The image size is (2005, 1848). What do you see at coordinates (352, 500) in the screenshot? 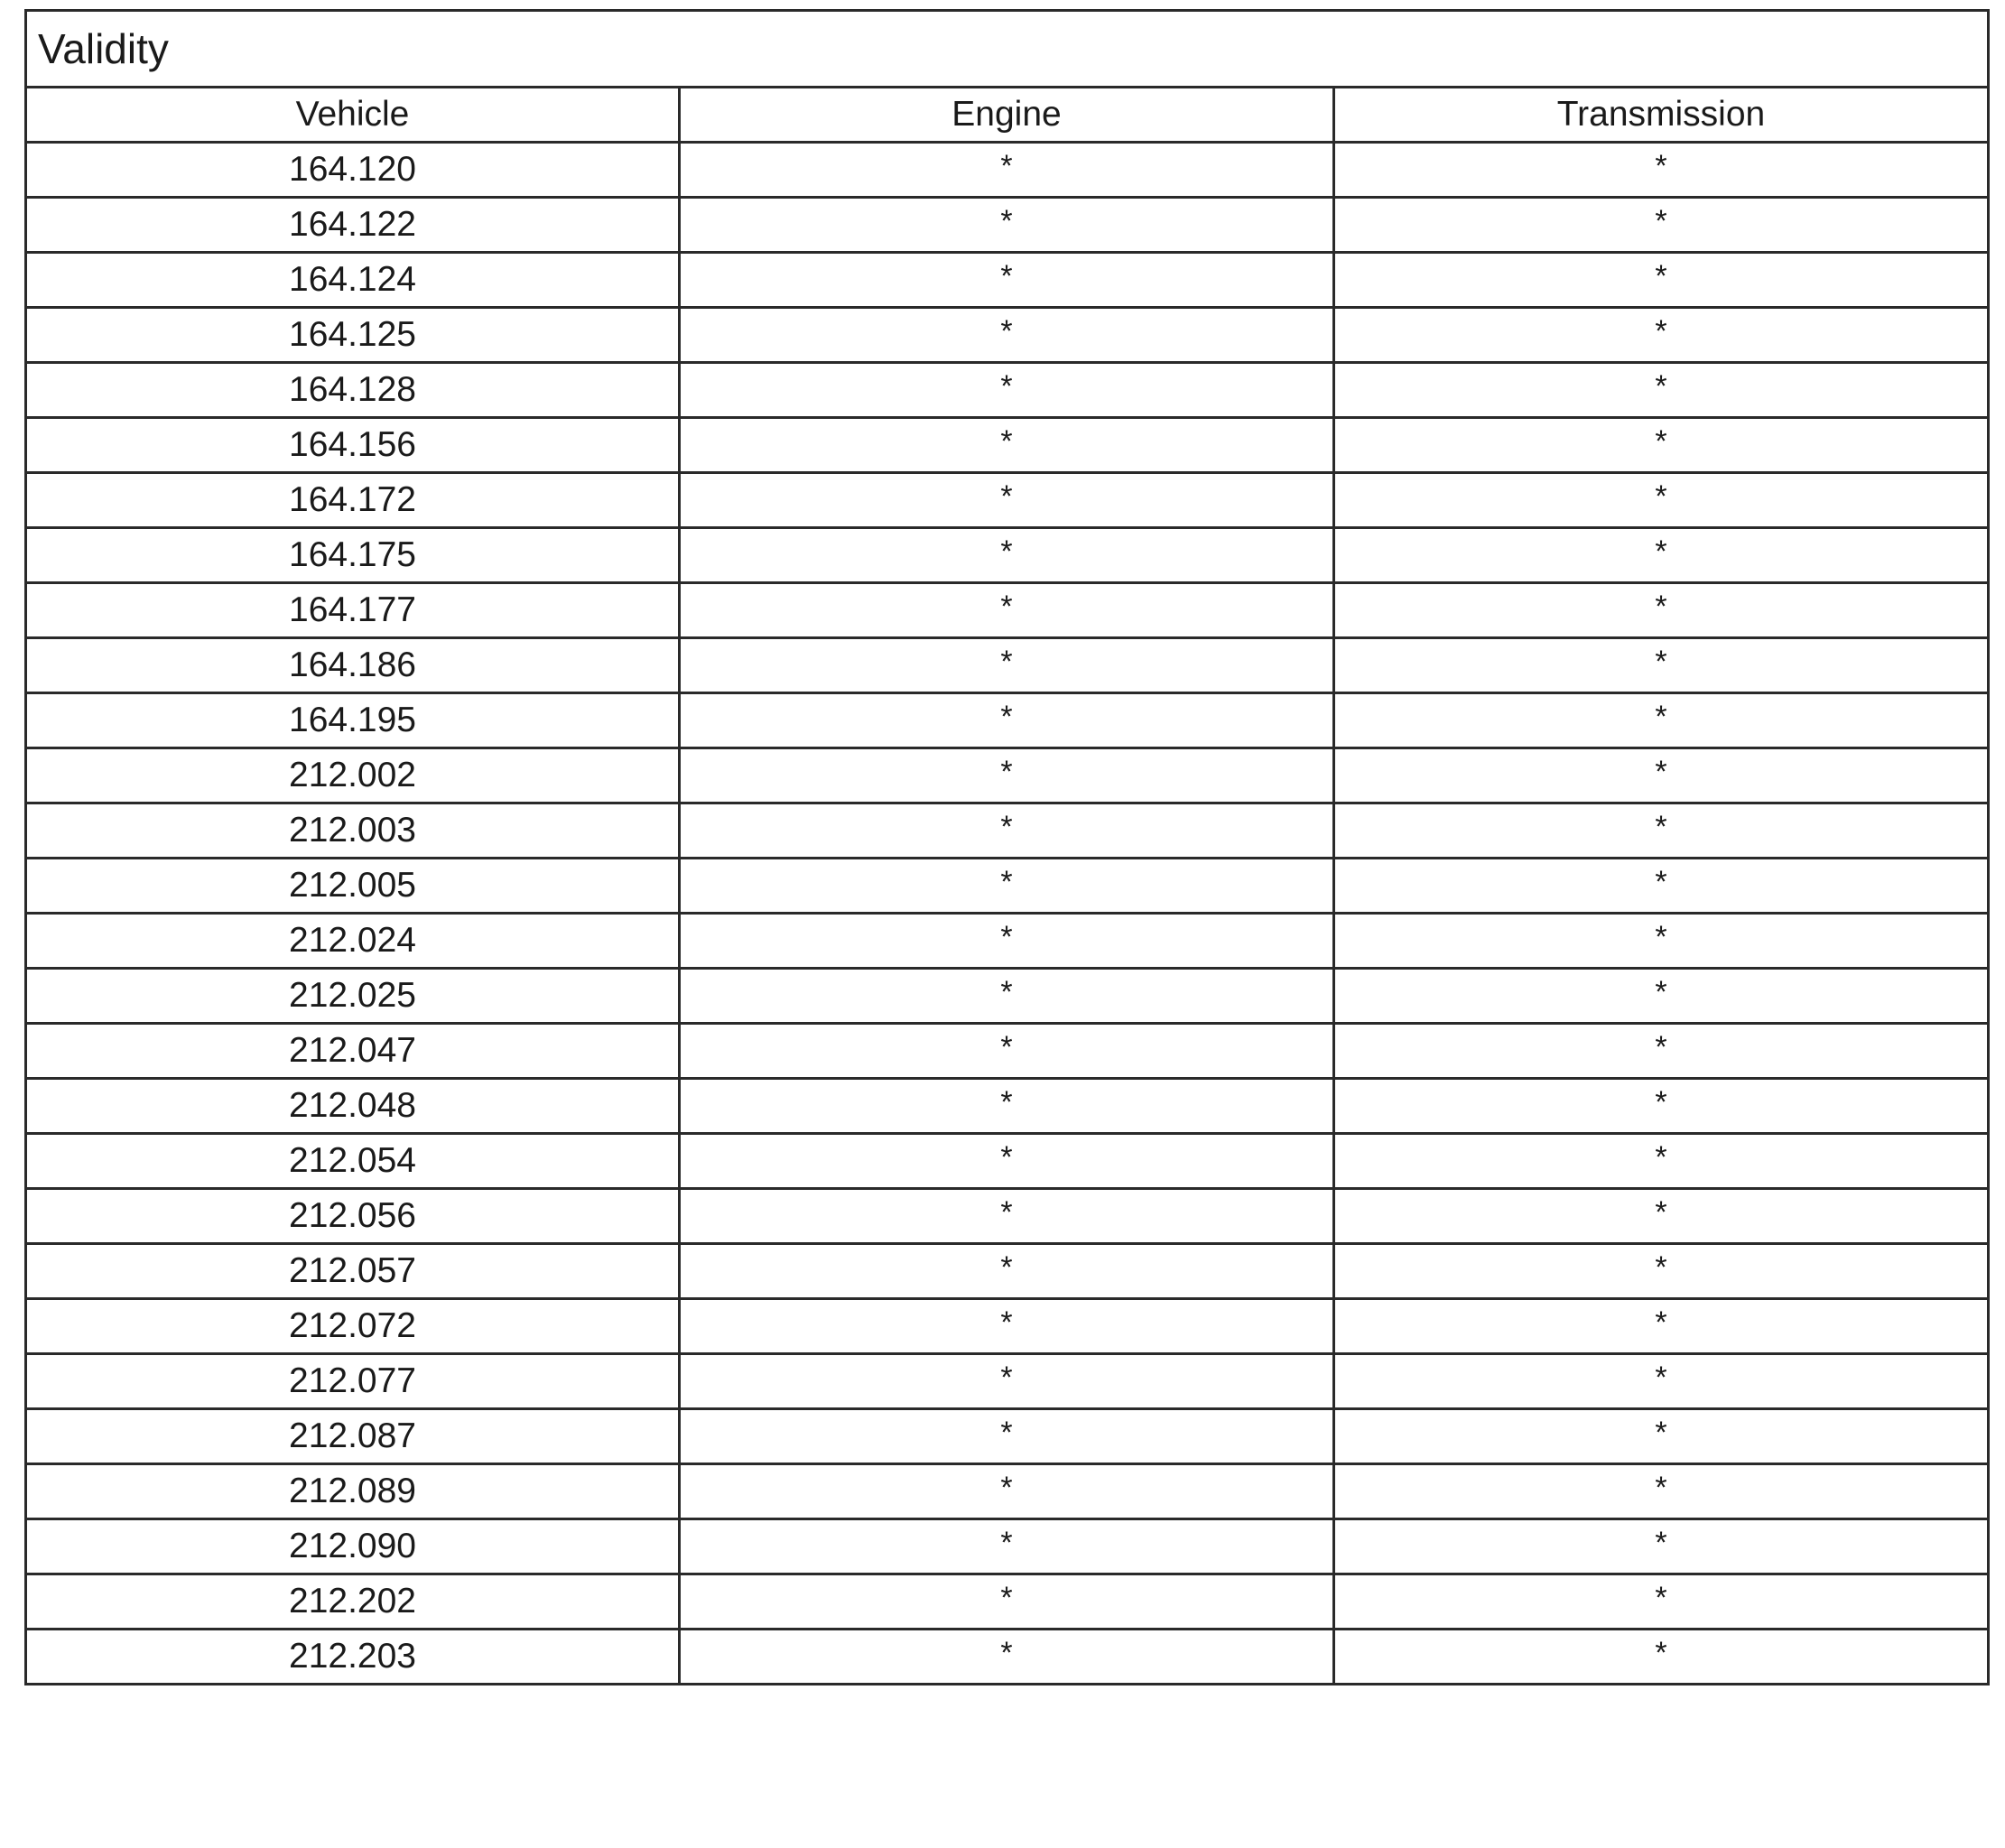
I see `vehicle-cell: 164.172` at bounding box center [352, 500].